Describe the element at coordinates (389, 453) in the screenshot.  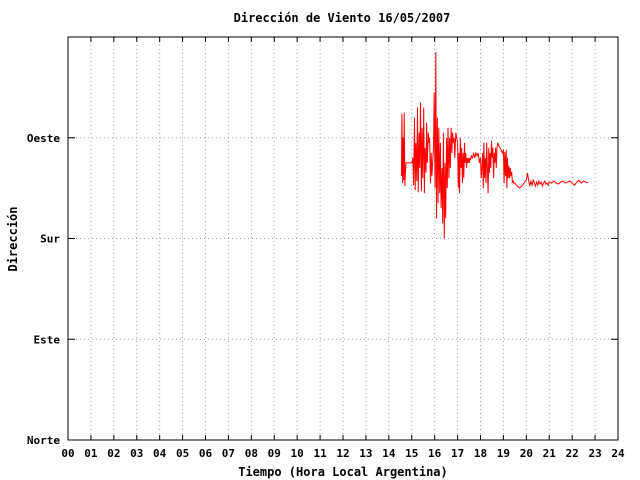
I see `x-tick-label: 14` at that location.